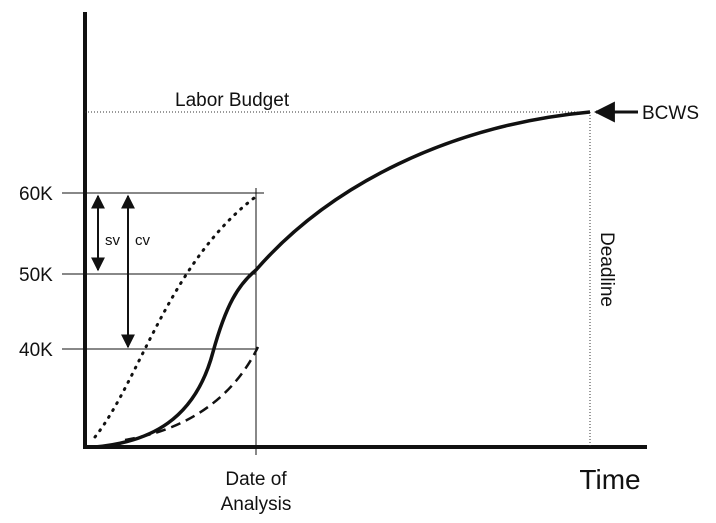 This screenshot has height=523, width=716. What do you see at coordinates (176, 316) in the screenshot?
I see `bcwp-curve` at bounding box center [176, 316].